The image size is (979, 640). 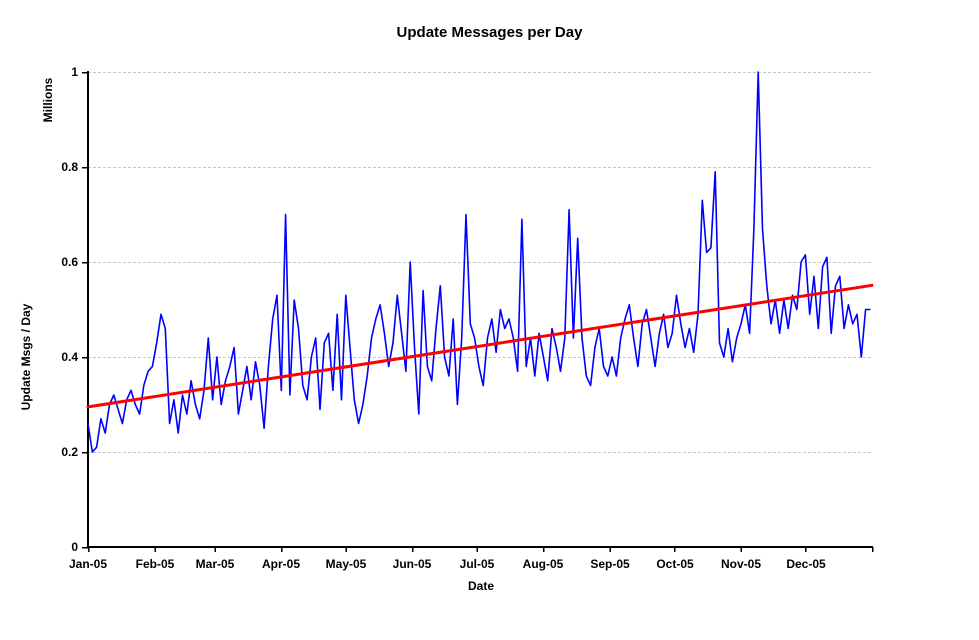 I want to click on x-tick-label: Dec-05, so click(x=806, y=564).